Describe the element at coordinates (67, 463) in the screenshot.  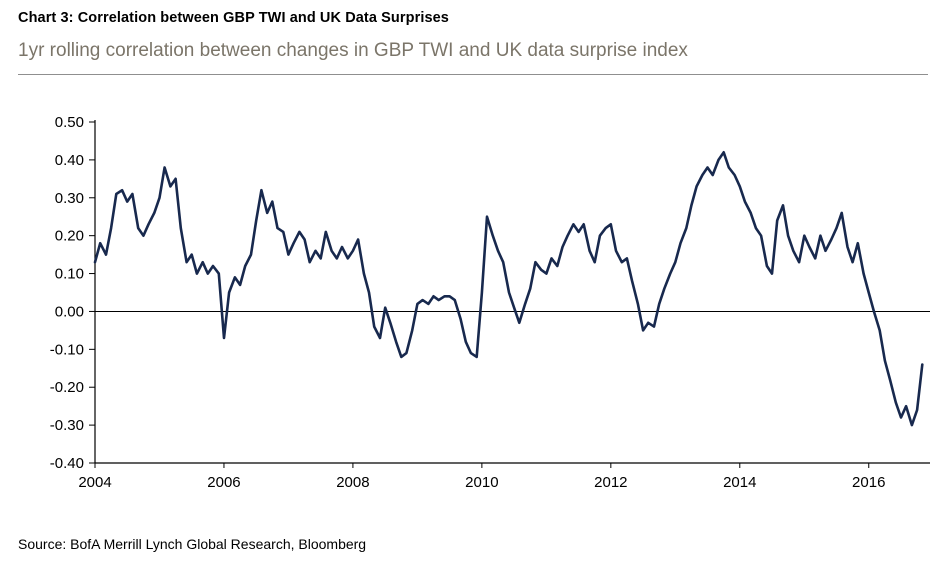
I see `y-axis-tick-label: -0.40` at that location.